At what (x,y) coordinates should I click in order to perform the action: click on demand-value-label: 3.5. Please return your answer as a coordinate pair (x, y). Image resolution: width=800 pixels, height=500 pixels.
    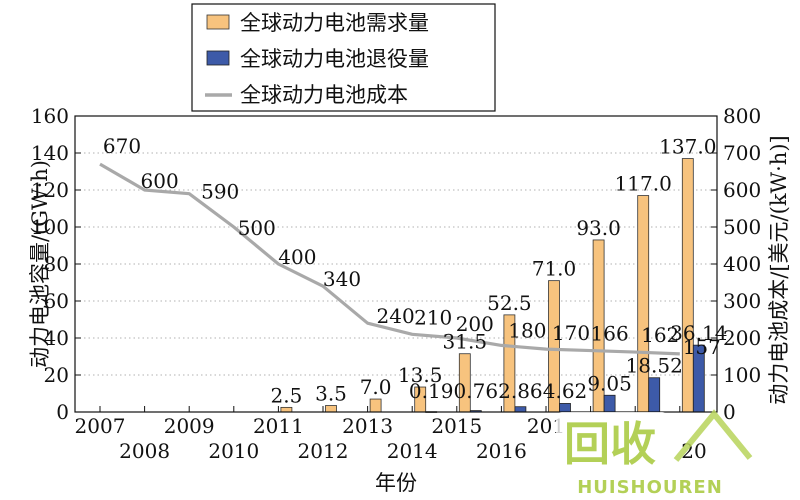
    Looking at the image, I should click on (331, 394).